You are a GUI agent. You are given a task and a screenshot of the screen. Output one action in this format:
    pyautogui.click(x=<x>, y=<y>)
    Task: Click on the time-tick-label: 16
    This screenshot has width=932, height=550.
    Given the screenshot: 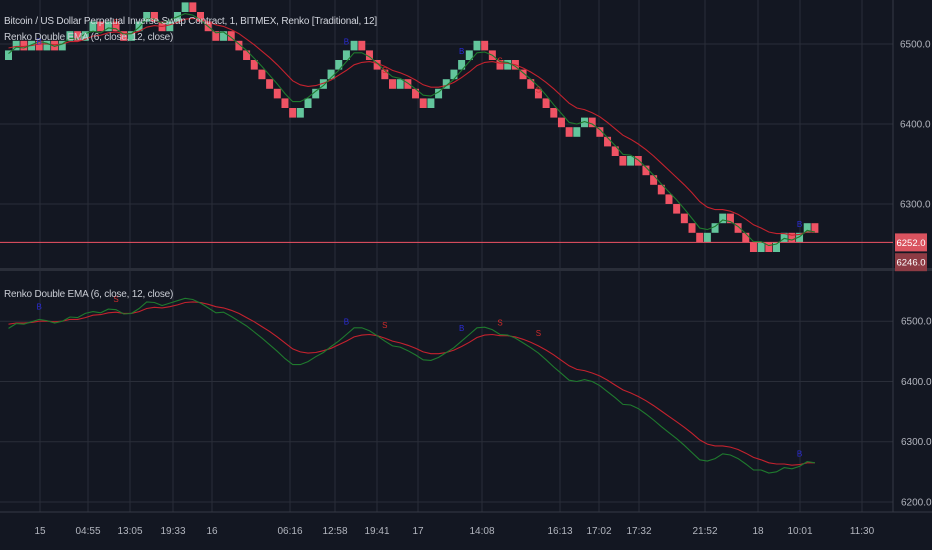 What is the action you would take?
    pyautogui.click(x=212, y=531)
    